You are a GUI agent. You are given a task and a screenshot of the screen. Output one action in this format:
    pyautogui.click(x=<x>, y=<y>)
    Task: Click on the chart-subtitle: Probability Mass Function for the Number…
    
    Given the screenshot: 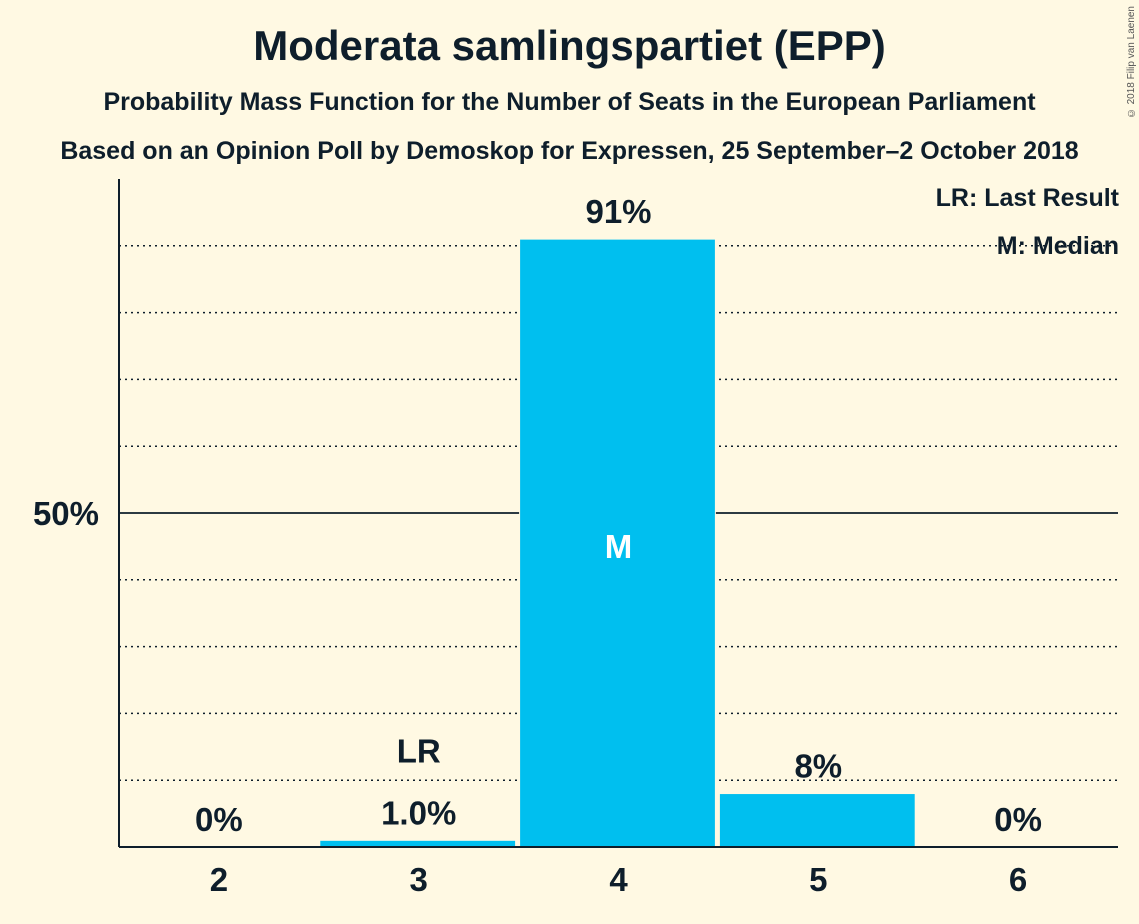 What is the action you would take?
    pyautogui.click(x=569, y=102)
    